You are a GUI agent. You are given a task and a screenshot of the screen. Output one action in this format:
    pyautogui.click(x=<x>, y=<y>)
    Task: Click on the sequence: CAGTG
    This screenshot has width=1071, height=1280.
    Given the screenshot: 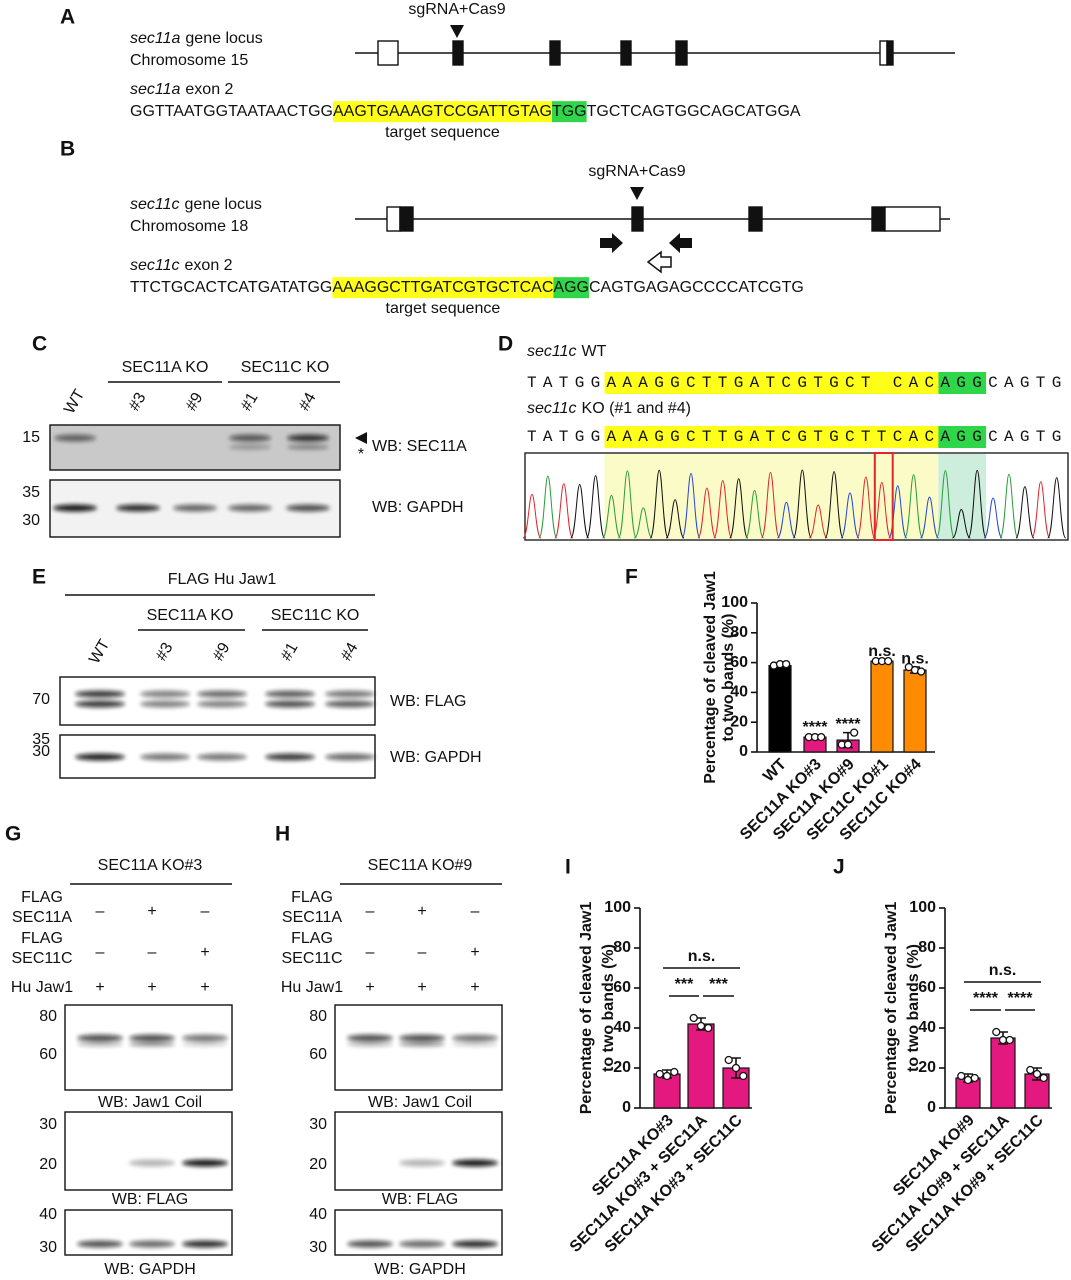 What is the action you would take?
    pyautogui.click(x=1028, y=383)
    